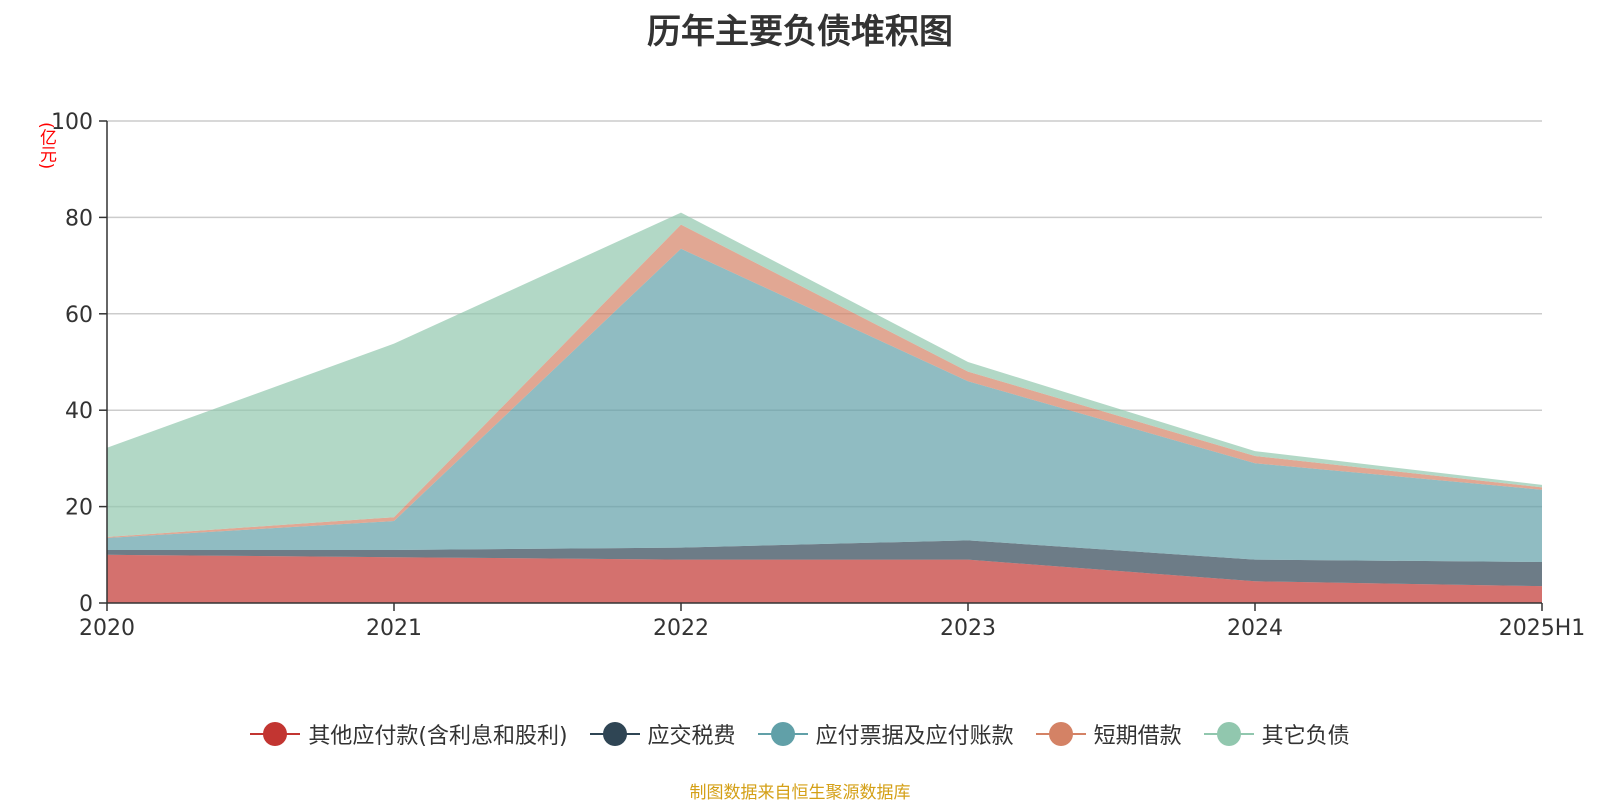  I want to click on x-tick-label: 2023, so click(968, 628).